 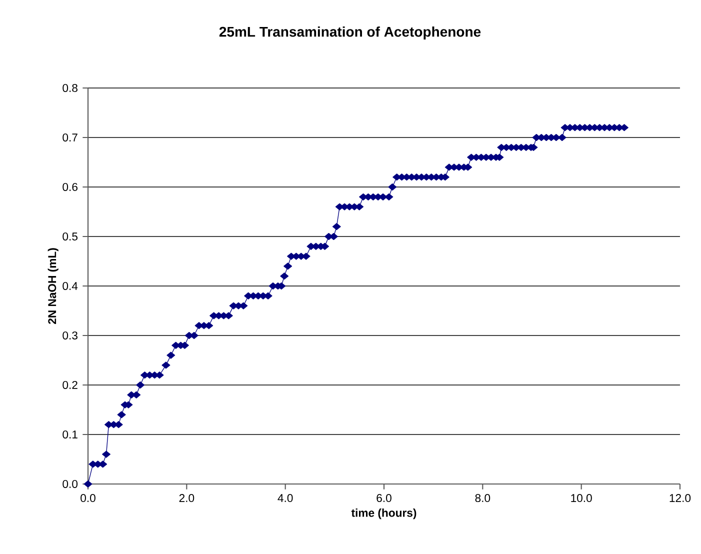 What do you see at coordinates (482, 498) in the screenshot?
I see `x-tick-label: 8.0` at bounding box center [482, 498].